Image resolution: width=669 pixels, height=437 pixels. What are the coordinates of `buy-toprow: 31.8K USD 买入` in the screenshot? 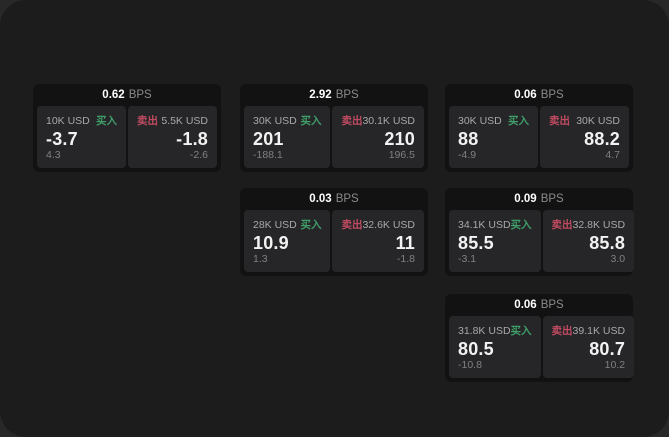 It's located at (495, 330).